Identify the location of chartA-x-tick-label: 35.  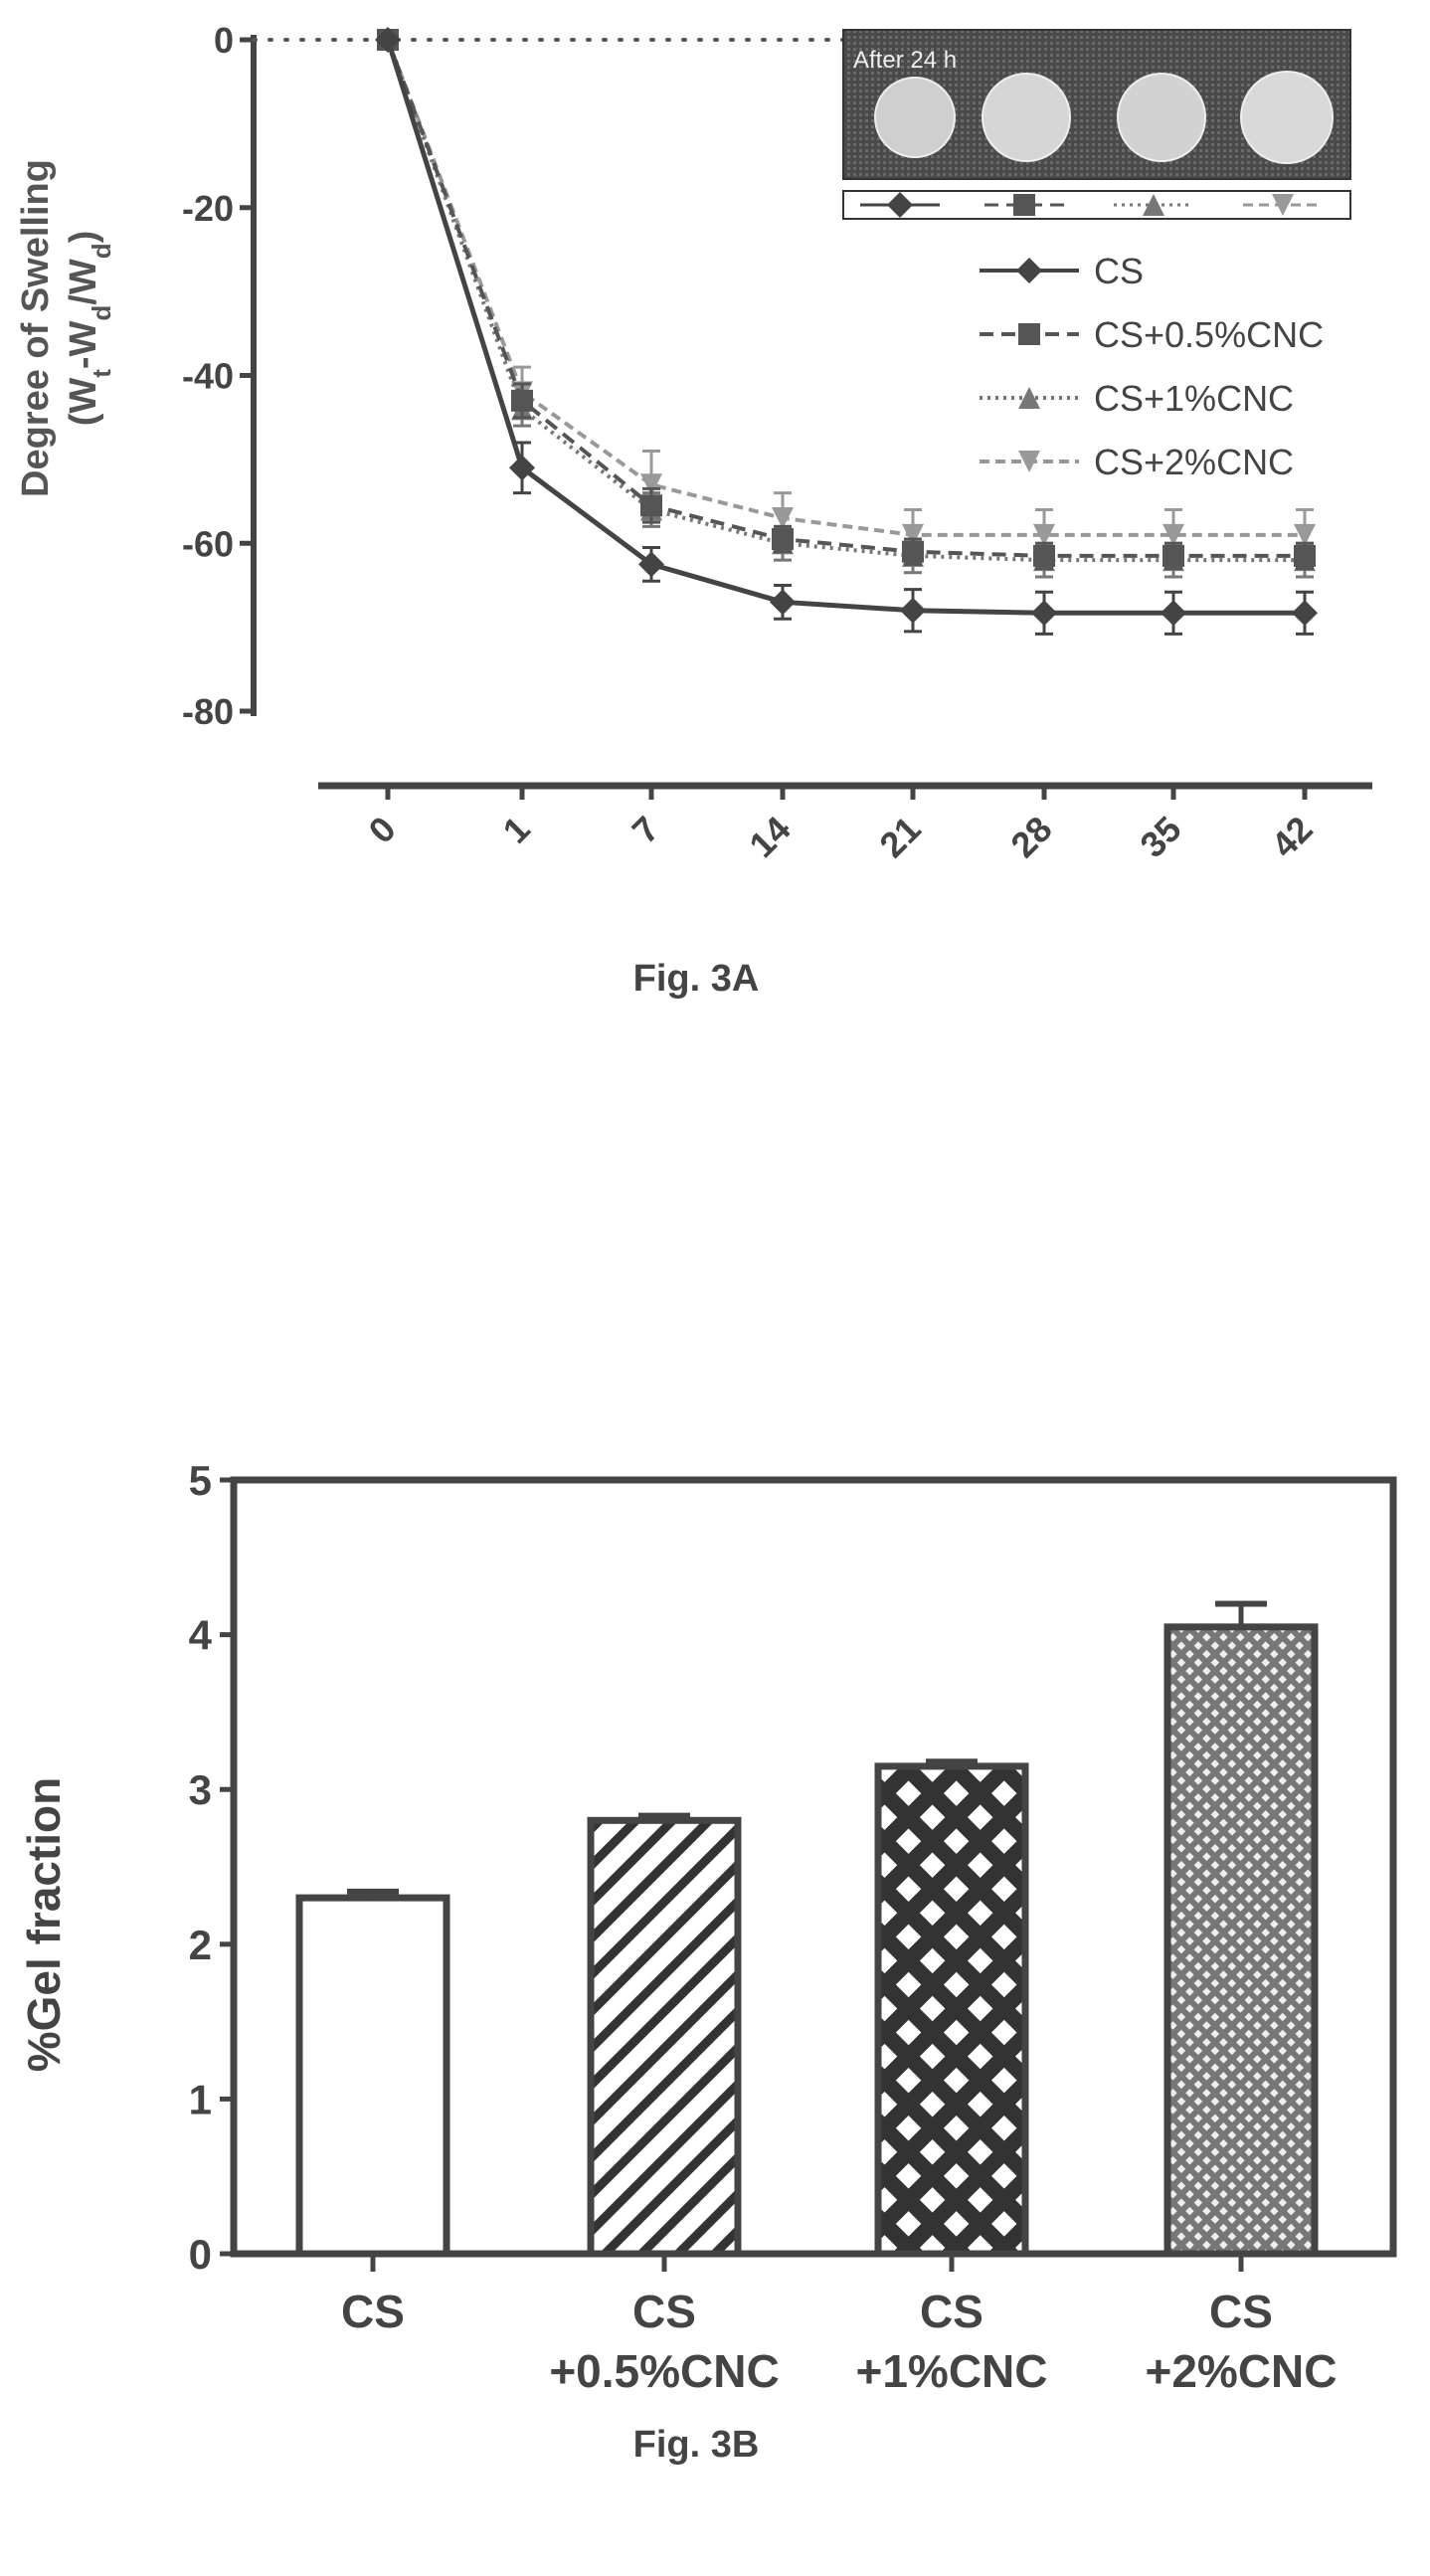
(1160, 837).